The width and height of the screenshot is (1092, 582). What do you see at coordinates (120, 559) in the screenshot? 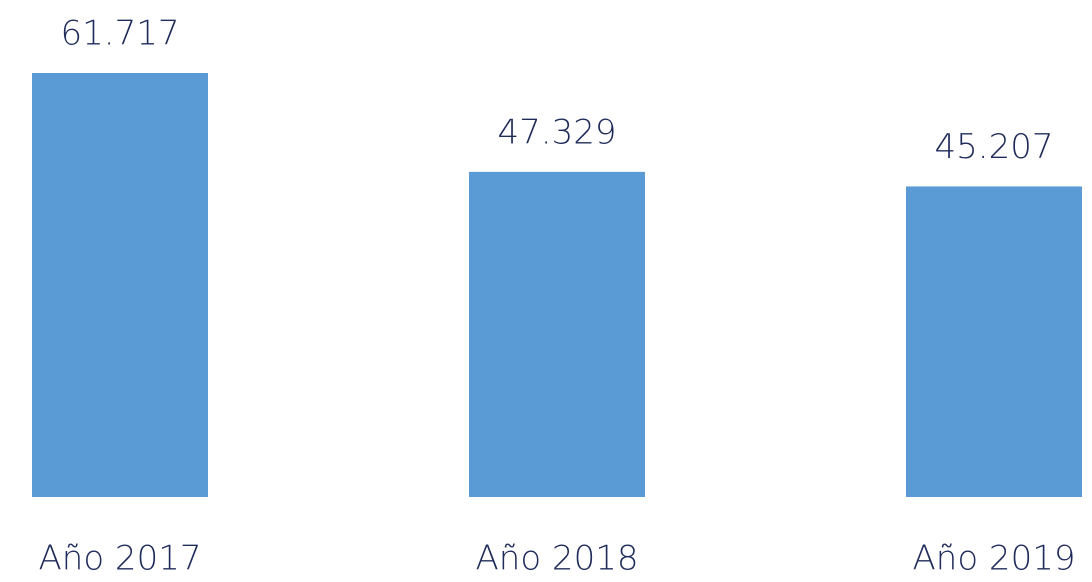
I see `x-tick-label: Año 2017` at bounding box center [120, 559].